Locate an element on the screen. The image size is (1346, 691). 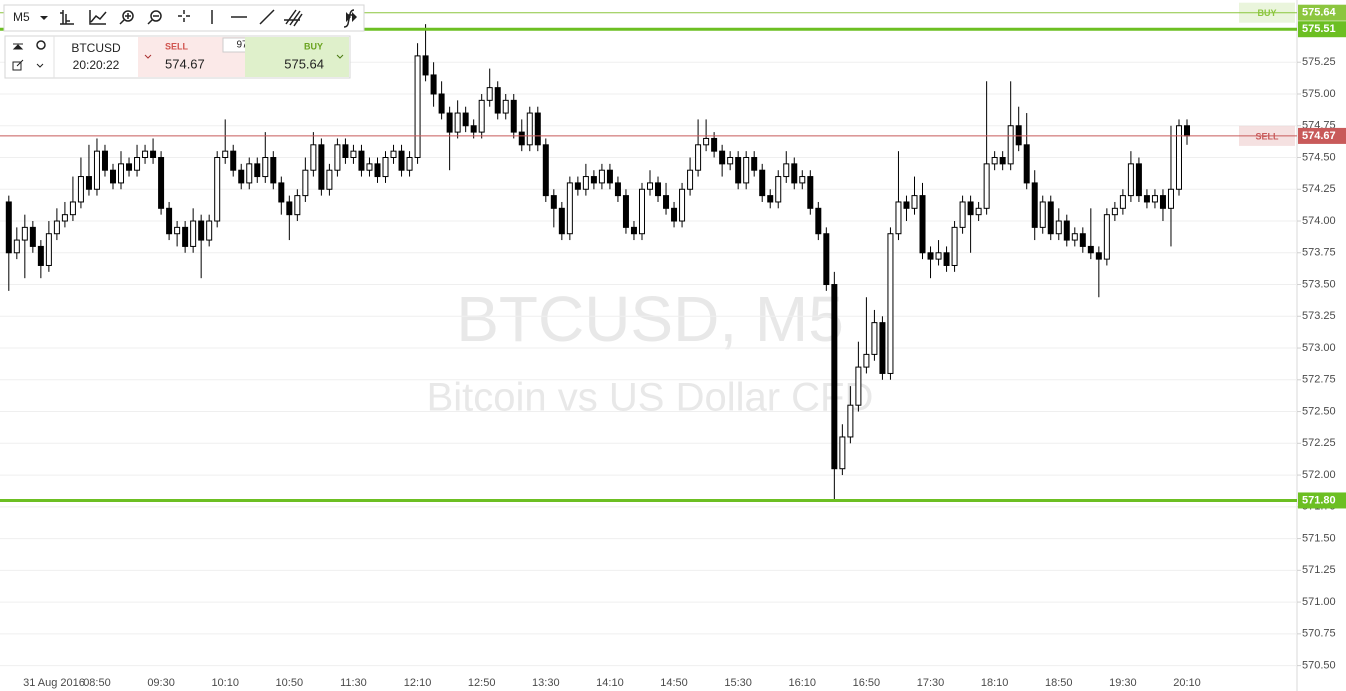
indicators-button is located at coordinates (98, 17).